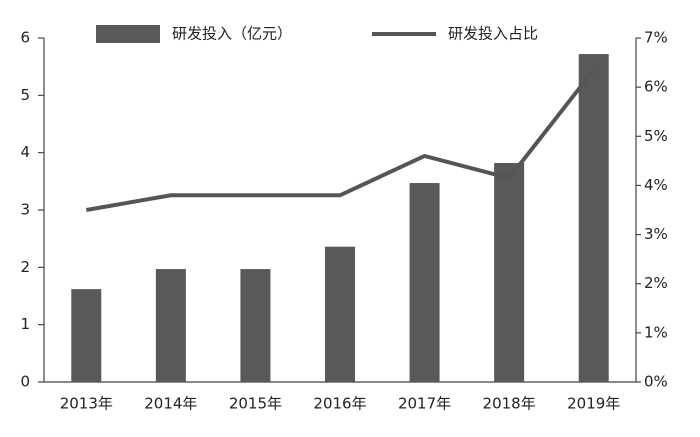 This screenshot has height=437, width=700. I want to click on x-tick-label: 2016年, so click(339, 404).